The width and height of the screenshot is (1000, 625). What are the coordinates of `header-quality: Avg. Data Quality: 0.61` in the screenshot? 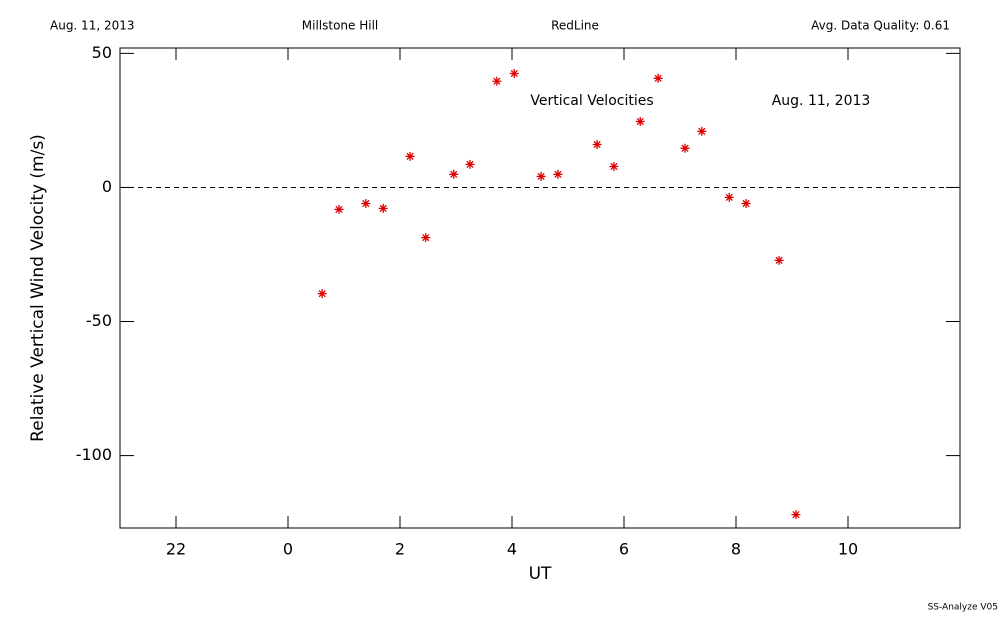 It's located at (880, 26).